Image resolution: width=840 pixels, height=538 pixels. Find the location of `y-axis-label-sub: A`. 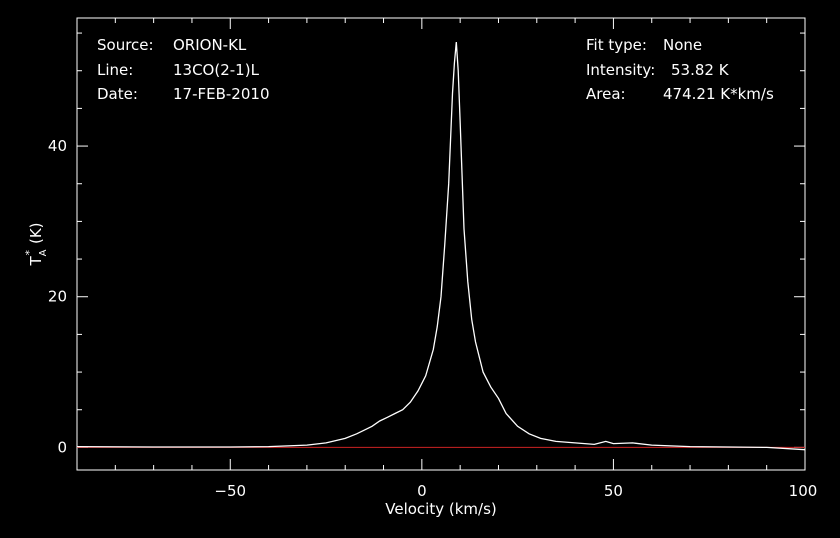

y-axis-label-sub: A is located at coordinates (43, 252).